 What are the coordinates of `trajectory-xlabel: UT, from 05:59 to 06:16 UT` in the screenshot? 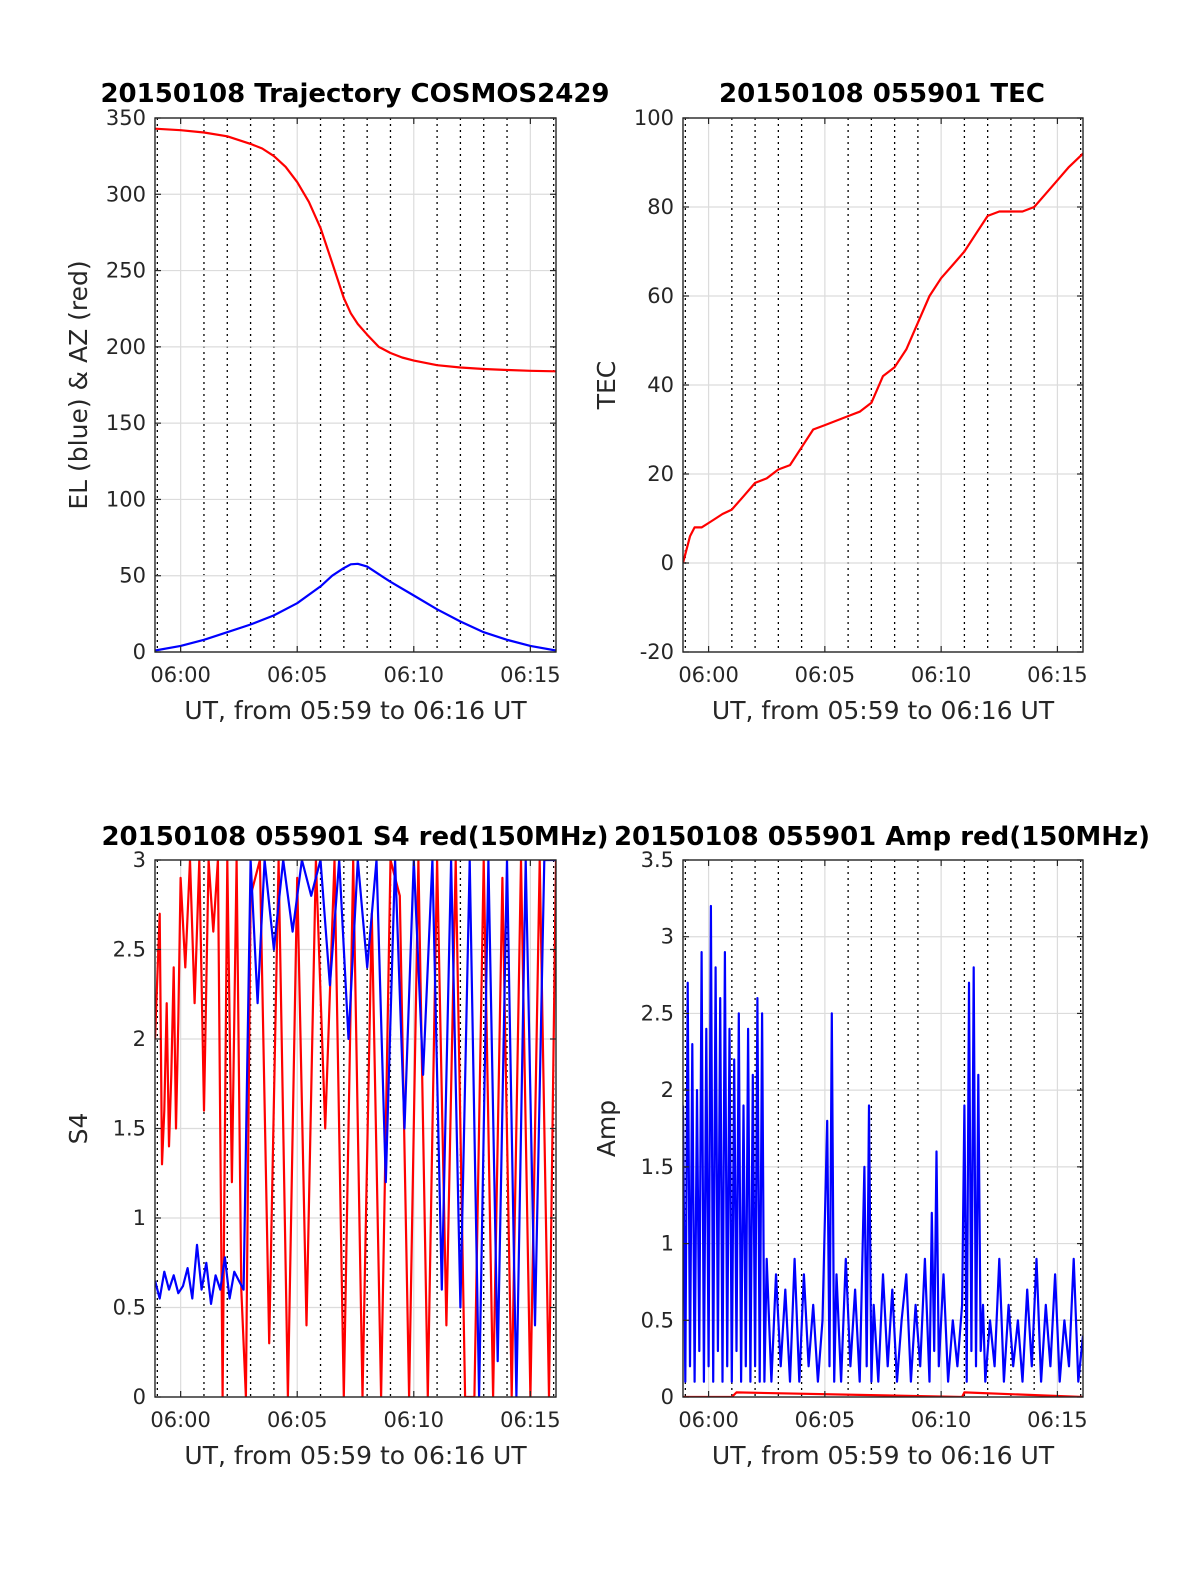 It's located at (355, 710).